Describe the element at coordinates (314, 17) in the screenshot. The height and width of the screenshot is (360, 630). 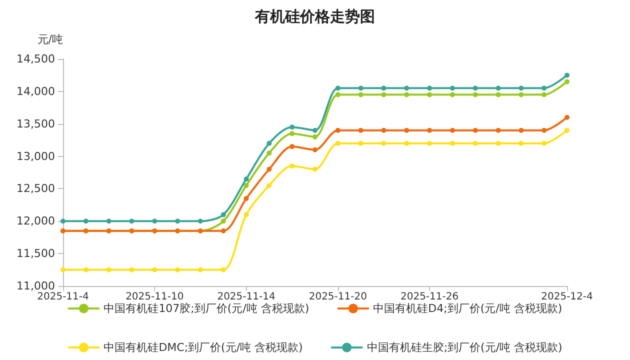
I see `chart-title: 有机硅价格走势图` at that location.